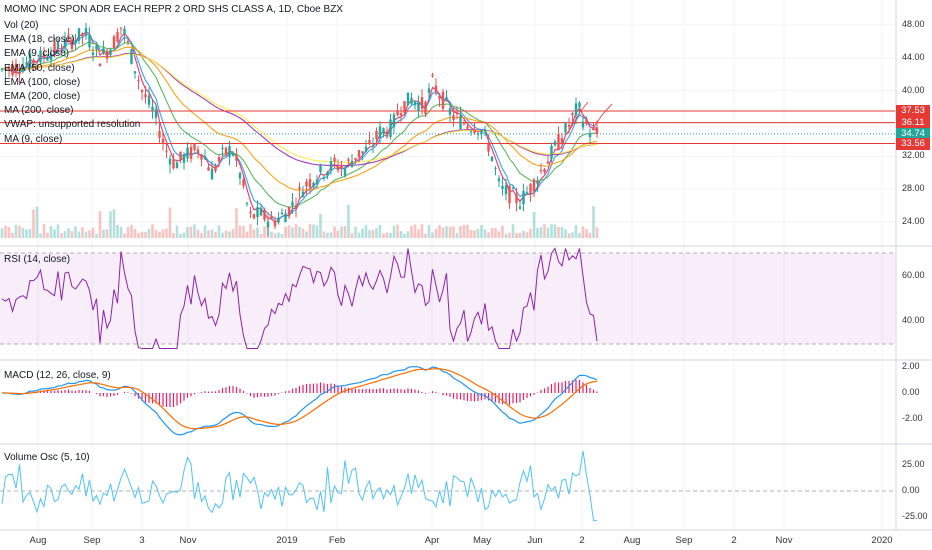 The image size is (932, 550). What do you see at coordinates (299, 401) in the screenshot?
I see `macd-line` at bounding box center [299, 401].